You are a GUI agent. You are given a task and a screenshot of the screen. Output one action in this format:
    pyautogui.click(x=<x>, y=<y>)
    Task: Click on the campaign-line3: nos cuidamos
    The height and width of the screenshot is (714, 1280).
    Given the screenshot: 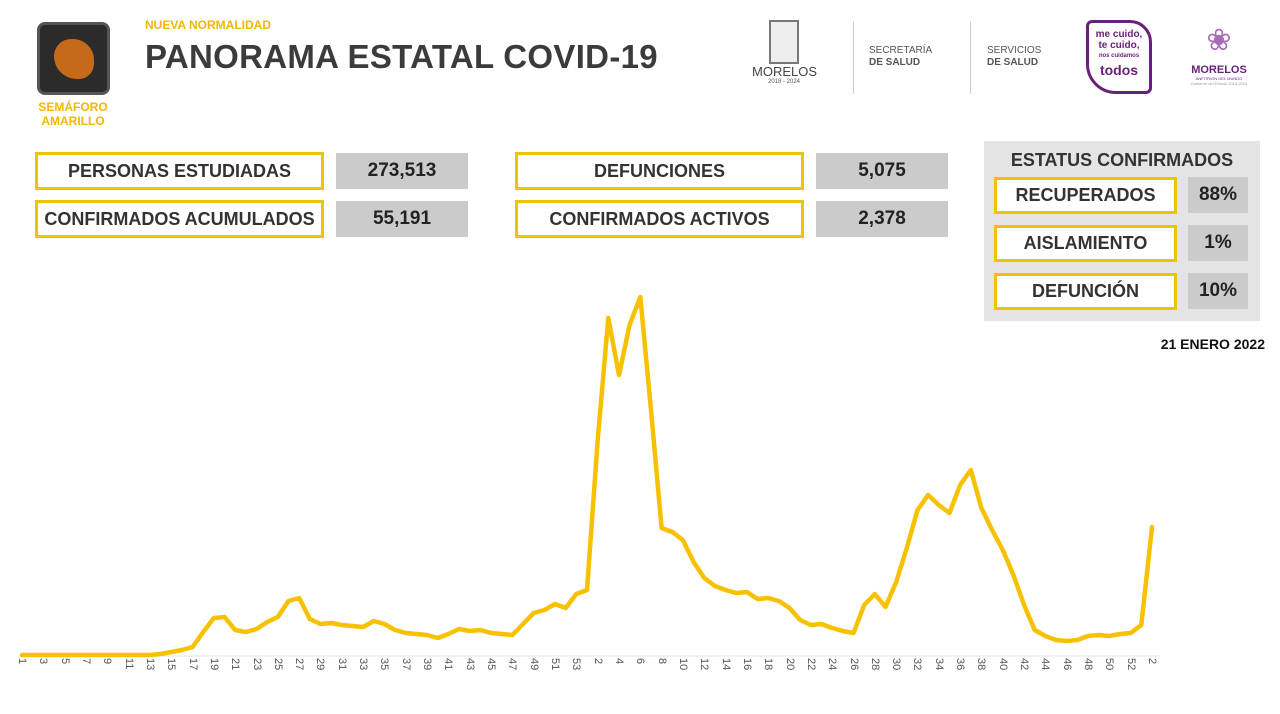 What is the action you would take?
    pyautogui.click(x=1119, y=56)
    